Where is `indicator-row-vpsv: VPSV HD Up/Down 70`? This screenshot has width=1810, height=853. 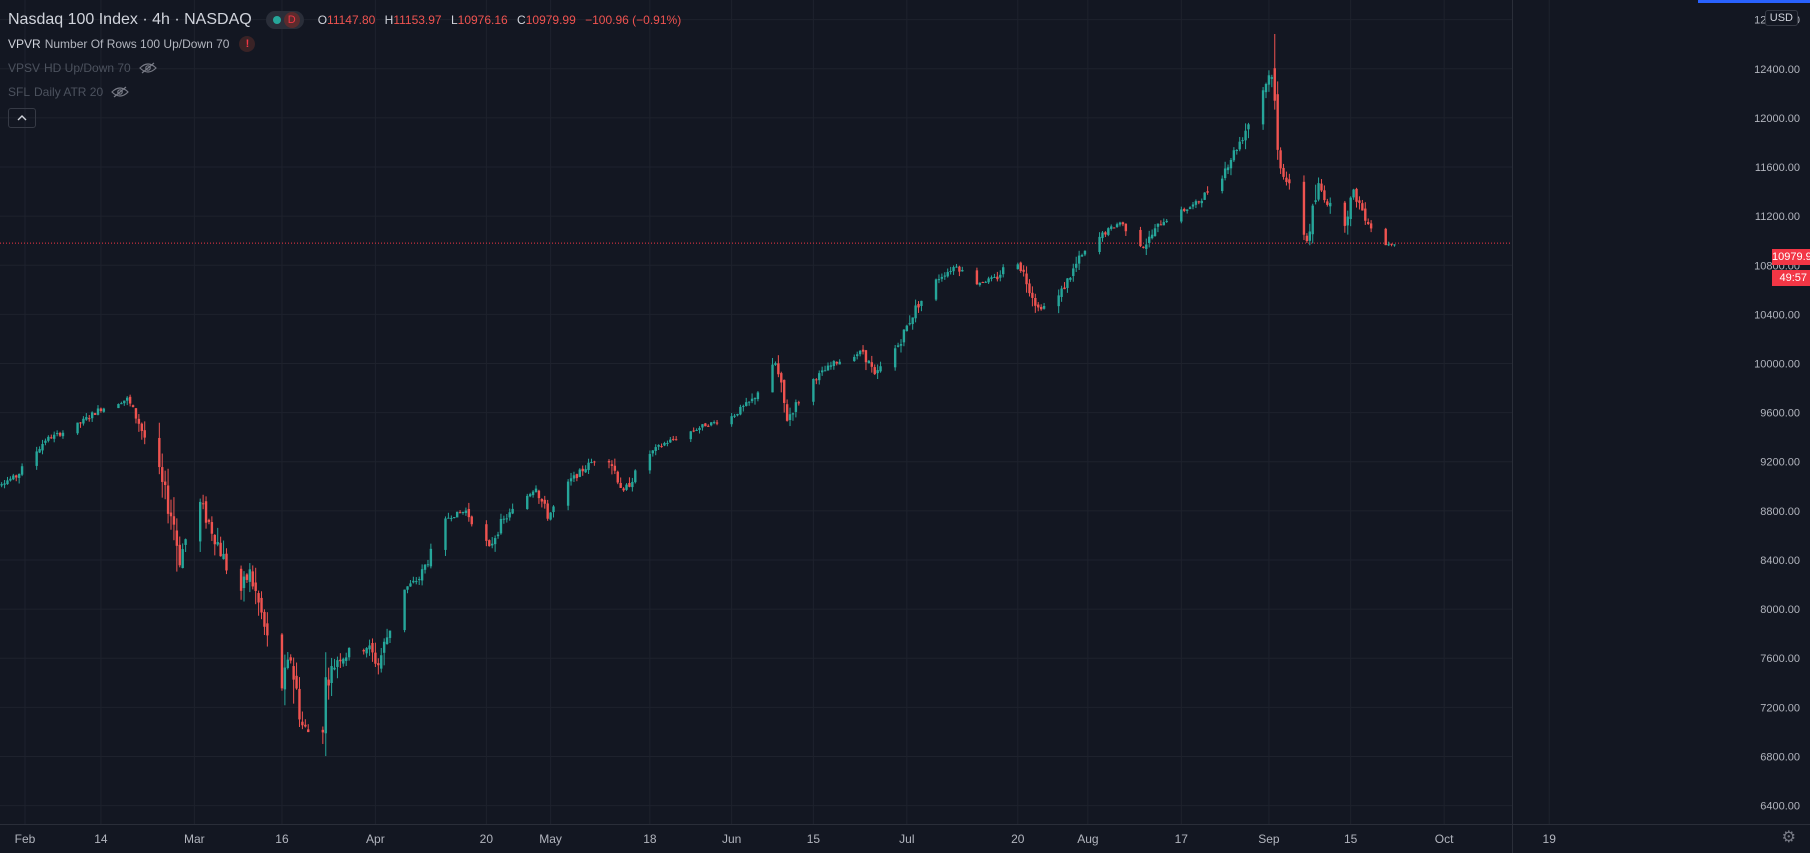
indicator-row-vpsv: VPSV HD Up/Down 70 is located at coordinates (347, 68).